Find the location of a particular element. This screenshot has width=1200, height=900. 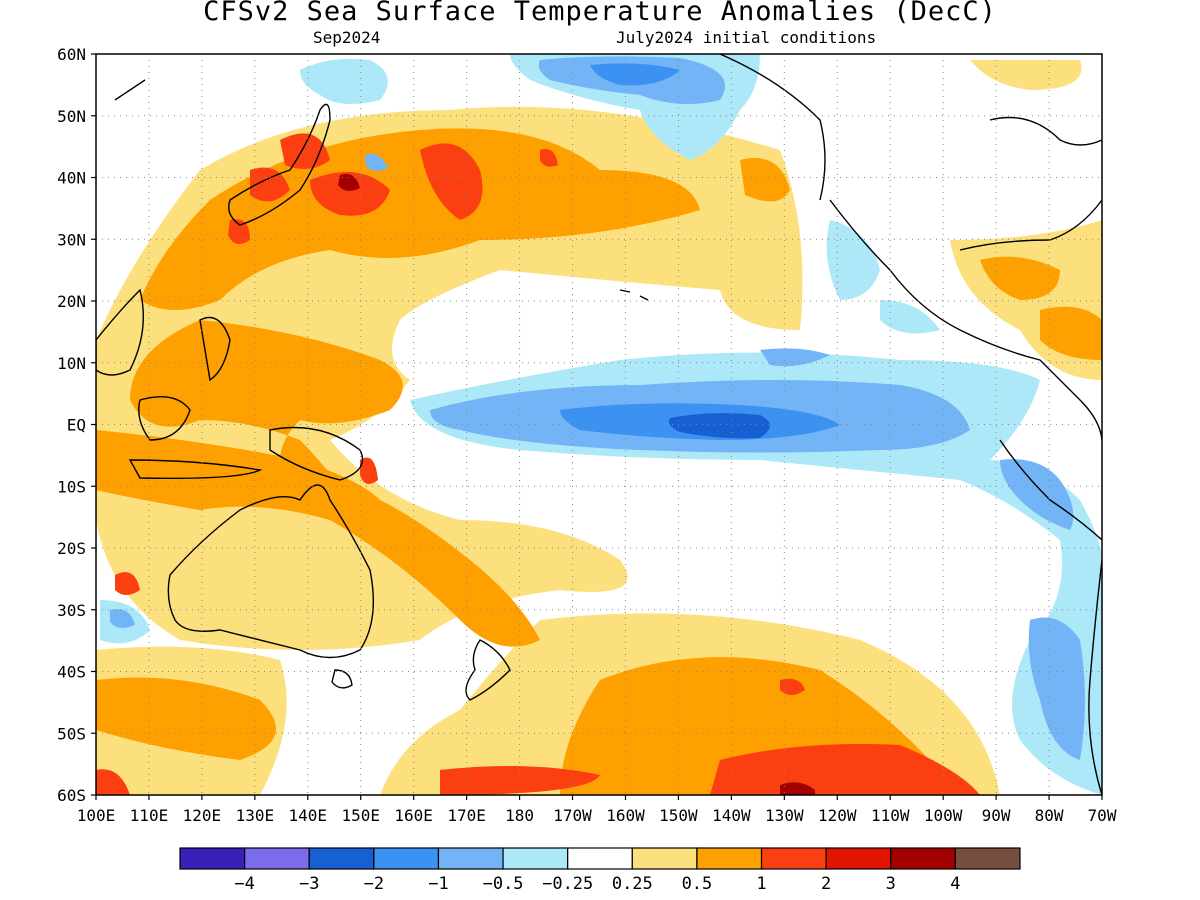

lon-tick-label: 80W is located at coordinates (1049, 815).